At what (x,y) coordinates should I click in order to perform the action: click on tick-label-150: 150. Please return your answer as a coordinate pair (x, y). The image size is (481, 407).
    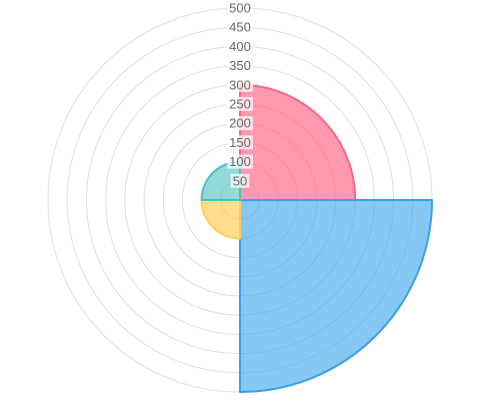
    Looking at the image, I should click on (240, 142).